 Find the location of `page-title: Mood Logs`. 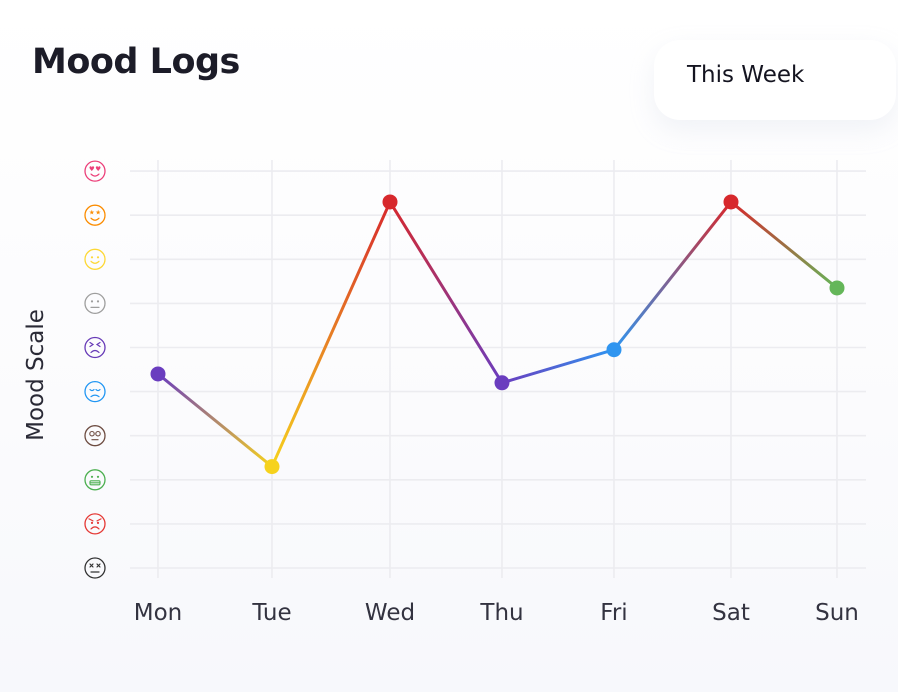

page-title: Mood Logs is located at coordinates (136, 62).